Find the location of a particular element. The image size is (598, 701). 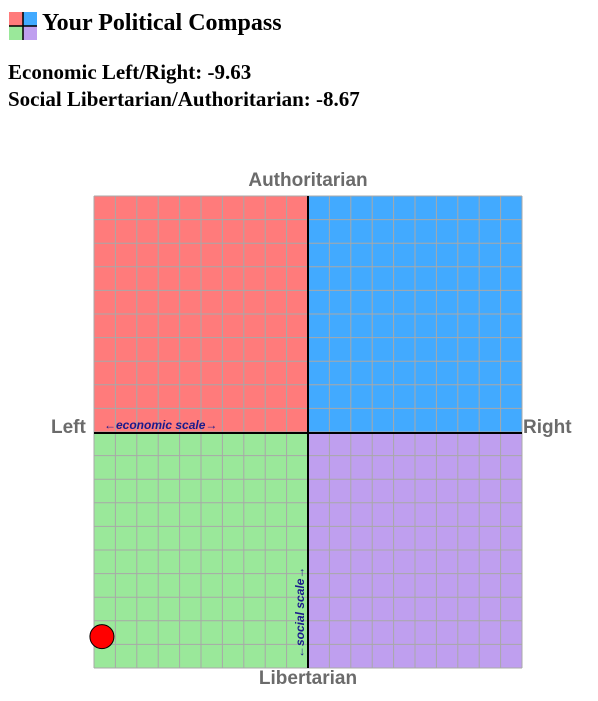

economic-scale-label: ←economic scale→ is located at coordinates (160, 425).